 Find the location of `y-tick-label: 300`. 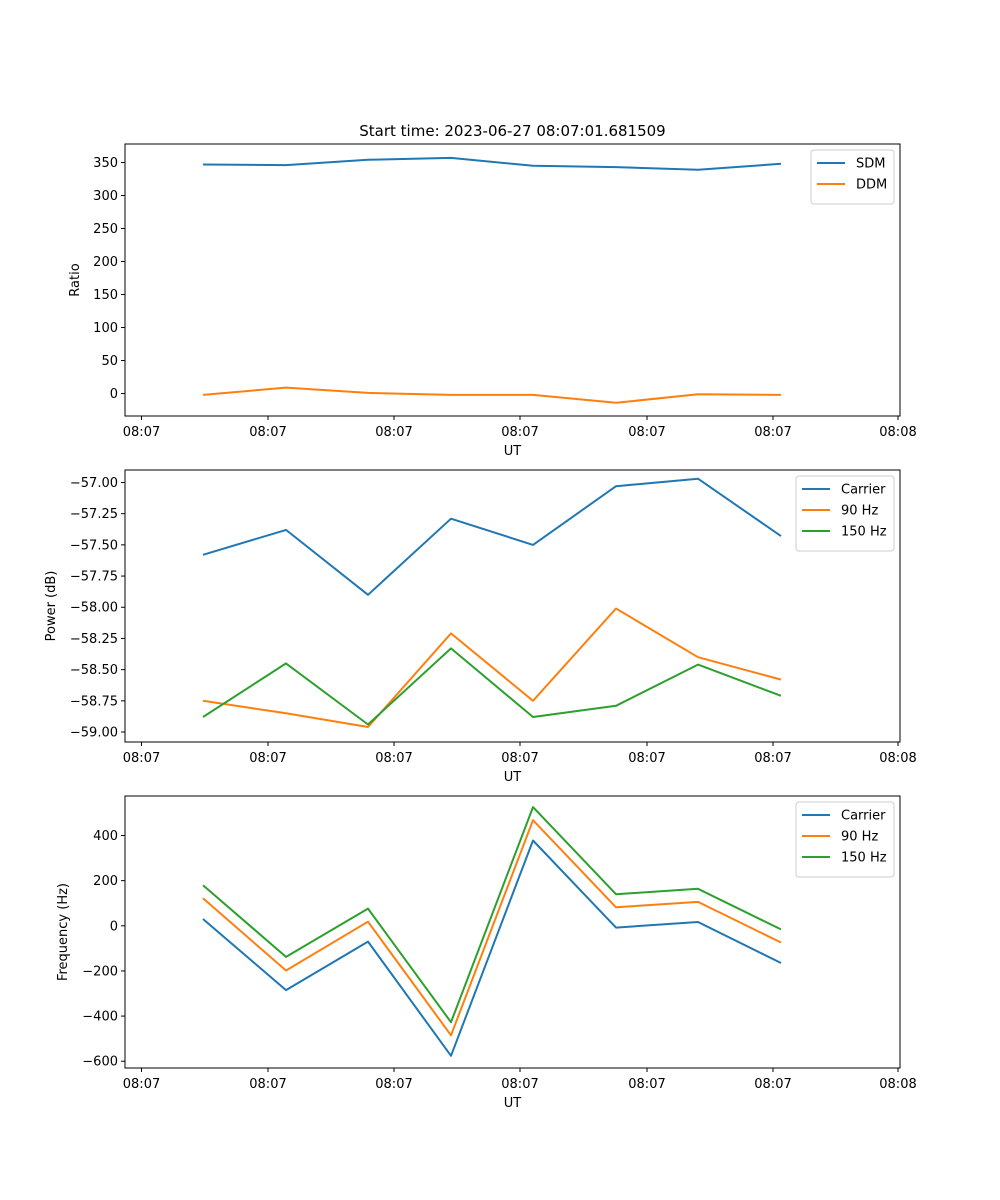

y-tick-label: 300 is located at coordinates (105, 196).